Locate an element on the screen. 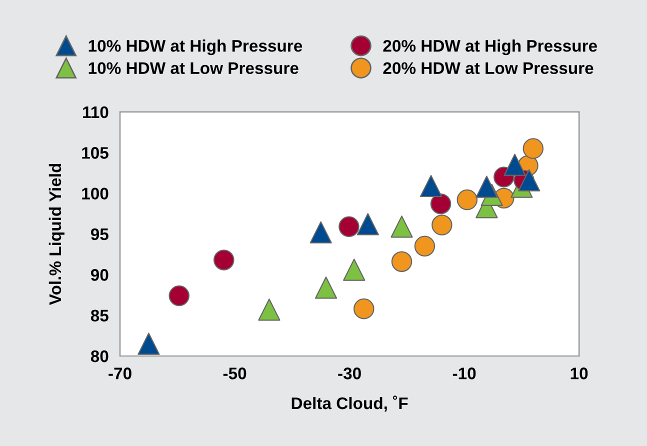 This screenshot has width=647, height=446. legend-label: 20% HDW at Low Pressure is located at coordinates (488, 68).